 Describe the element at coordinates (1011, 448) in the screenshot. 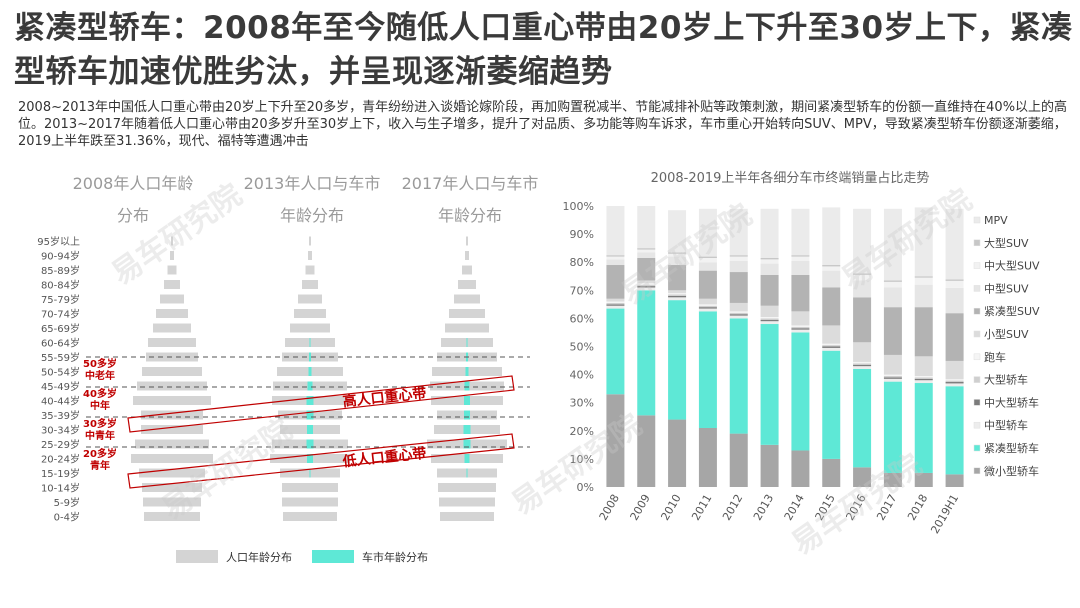

I see `legend-label: 紧凑型轿车` at that location.